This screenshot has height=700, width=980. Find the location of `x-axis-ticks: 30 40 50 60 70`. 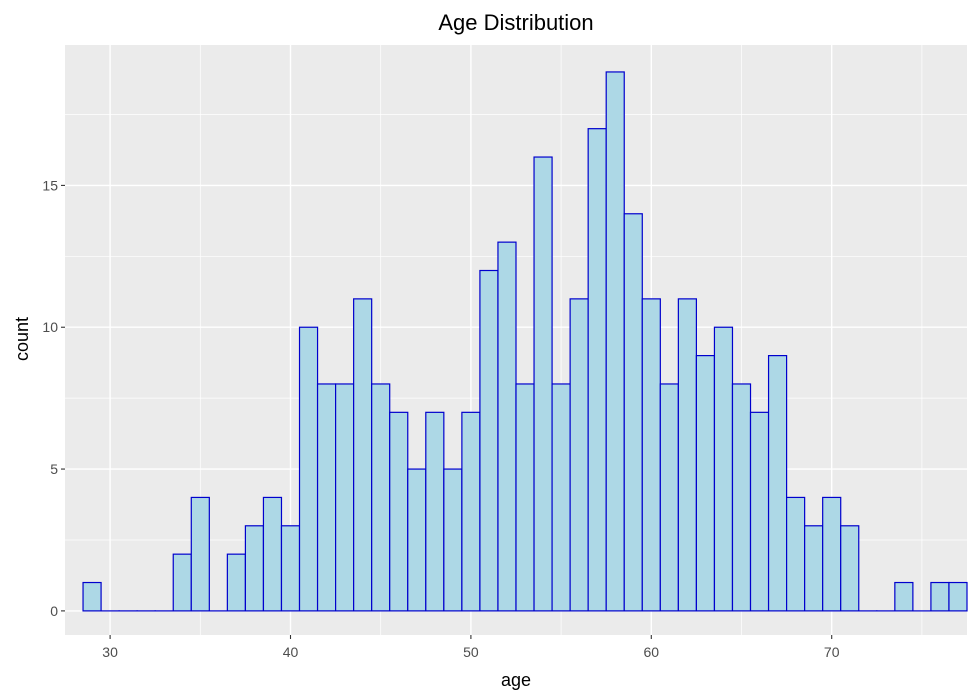

x-axis-ticks: 30 40 50 60 70 is located at coordinates (471, 647).